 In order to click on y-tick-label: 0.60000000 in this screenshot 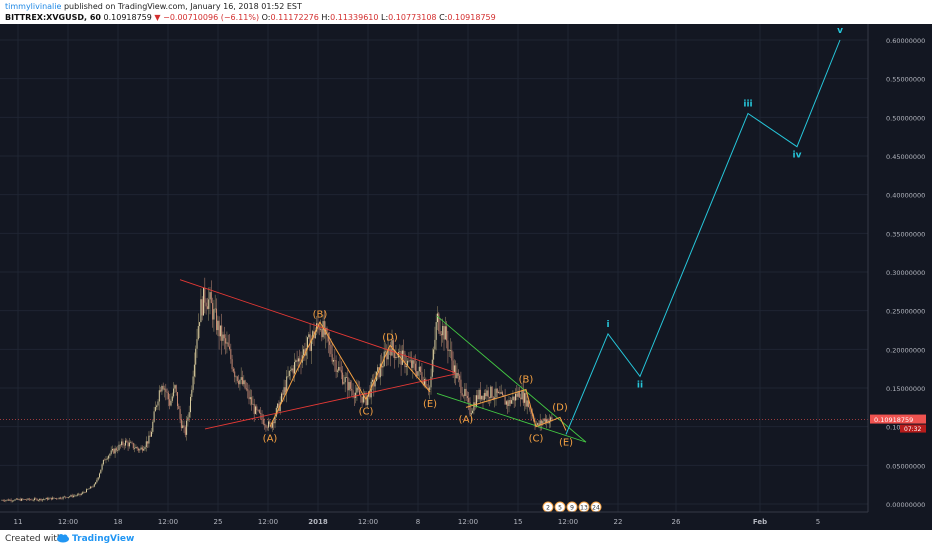, I will do `click(905, 41)`.